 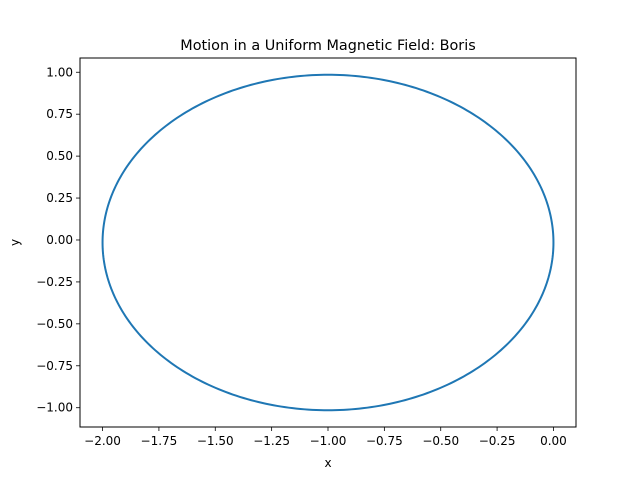 I want to click on x-tick-label: −2.00, so click(x=102, y=441).